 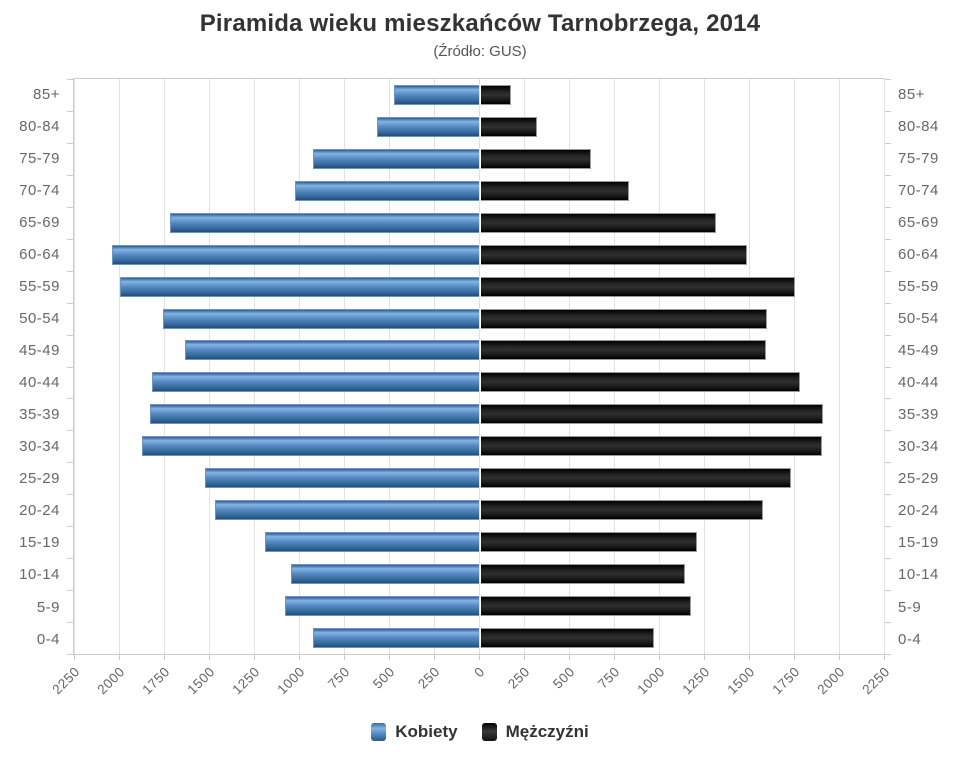 What do you see at coordinates (918, 286) in the screenshot?
I see `age-group-label: 55-59` at bounding box center [918, 286].